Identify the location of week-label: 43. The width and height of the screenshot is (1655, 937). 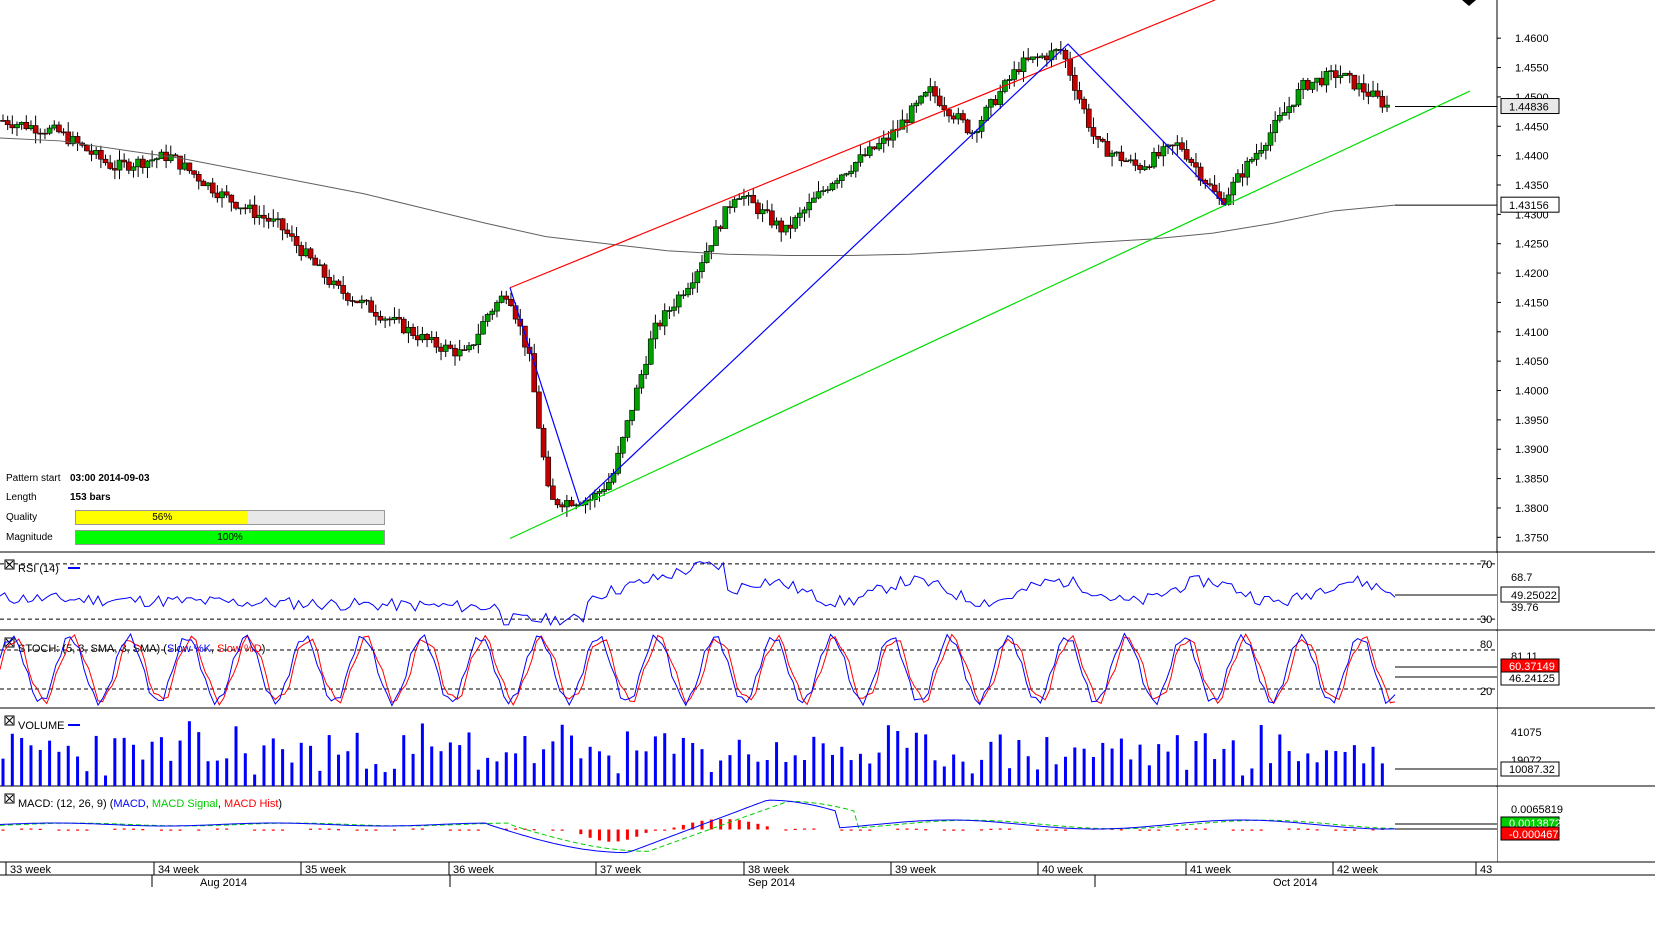
(1486, 870).